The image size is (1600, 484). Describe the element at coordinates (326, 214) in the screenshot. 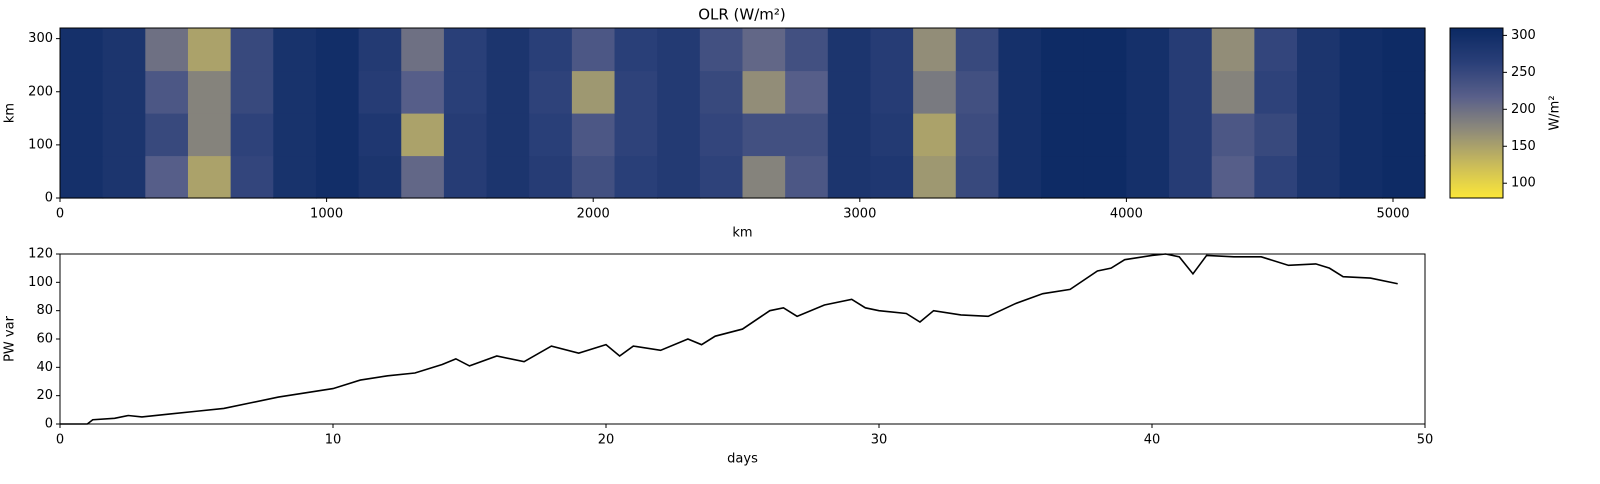

I see `x-tick-label: 1000` at that location.